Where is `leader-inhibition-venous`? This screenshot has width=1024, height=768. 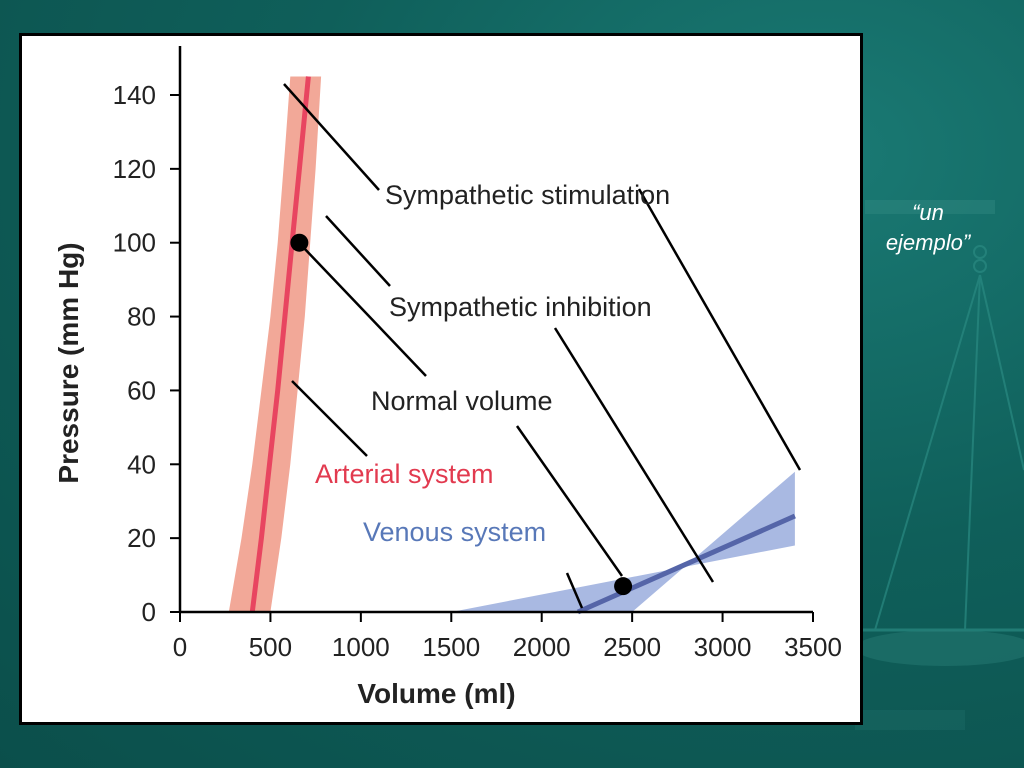 leader-inhibition-venous is located at coordinates (634, 455).